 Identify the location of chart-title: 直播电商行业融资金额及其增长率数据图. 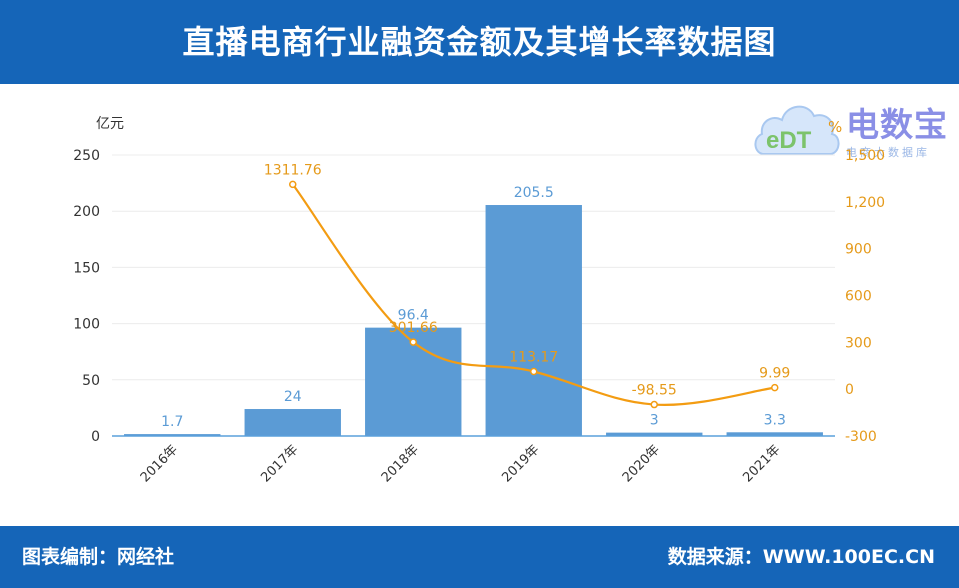
(479, 42).